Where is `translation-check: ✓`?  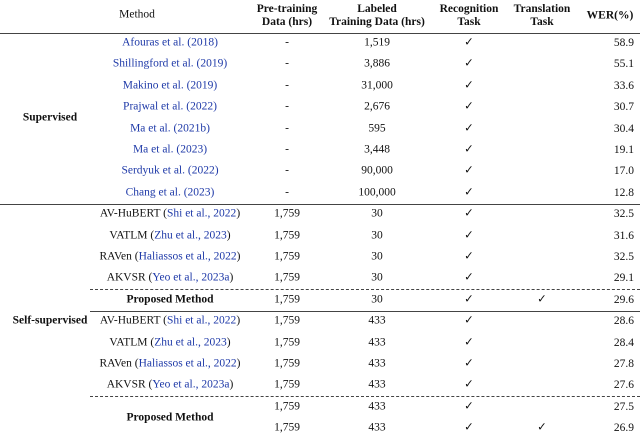
translation-check: ✓ is located at coordinates (542, 427).